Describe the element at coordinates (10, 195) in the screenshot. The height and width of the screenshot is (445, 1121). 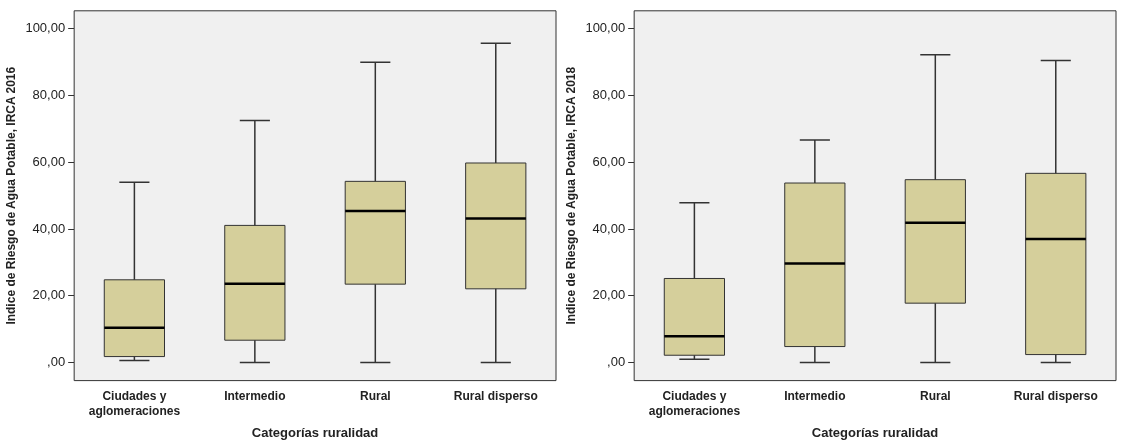
I see `y-axis-title: Indice de Riesgo de Agua Potable, IRCA 2016` at that location.